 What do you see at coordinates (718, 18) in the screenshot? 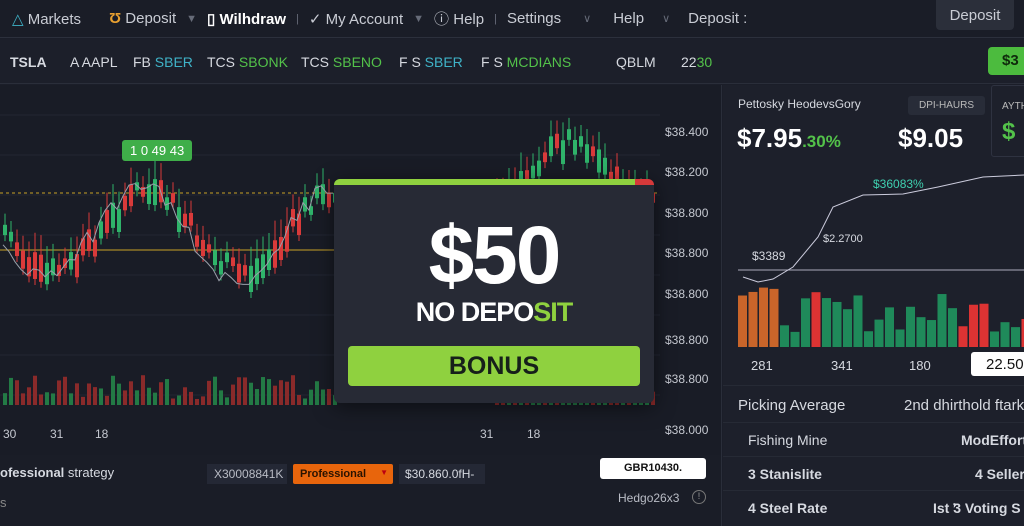
I see `nav-deposit-2: Deposit :` at bounding box center [718, 18].